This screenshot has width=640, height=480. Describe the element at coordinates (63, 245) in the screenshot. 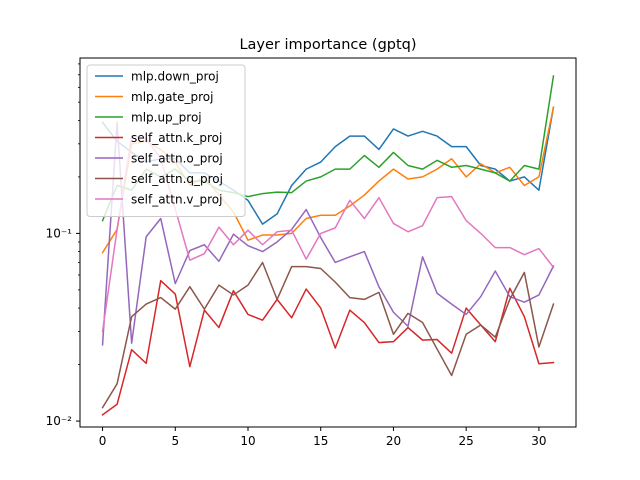

I see `y-axis: 10⁻² 10⁻¹` at that location.